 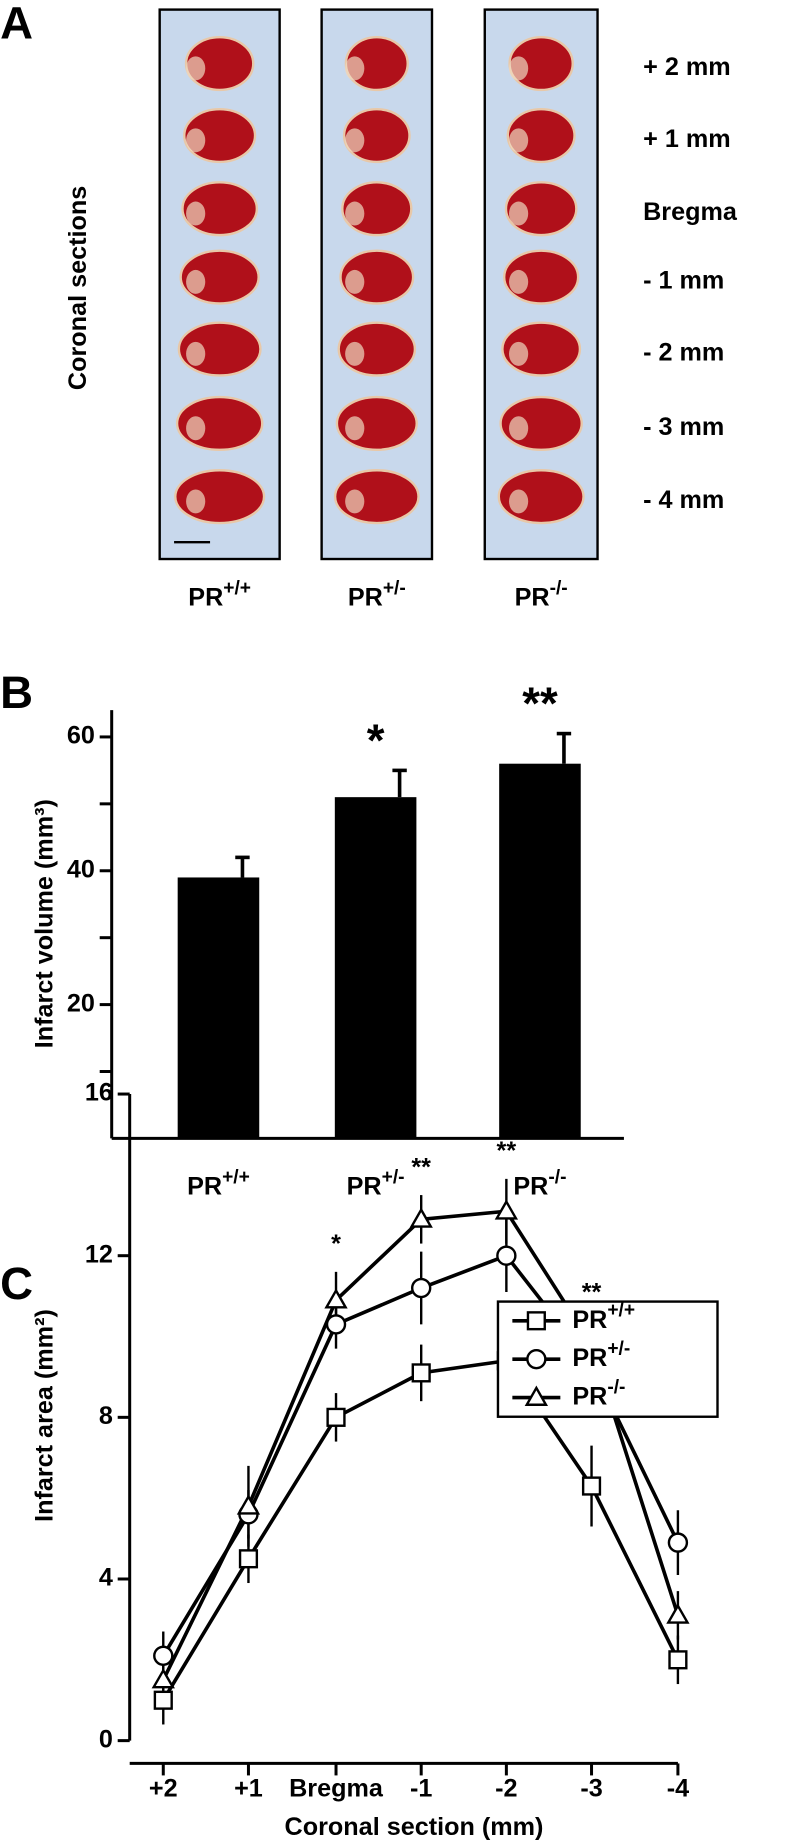 What do you see at coordinates (44, 1415) in the screenshot?
I see `y-axis-label: Infarct area (mm²)` at bounding box center [44, 1415].